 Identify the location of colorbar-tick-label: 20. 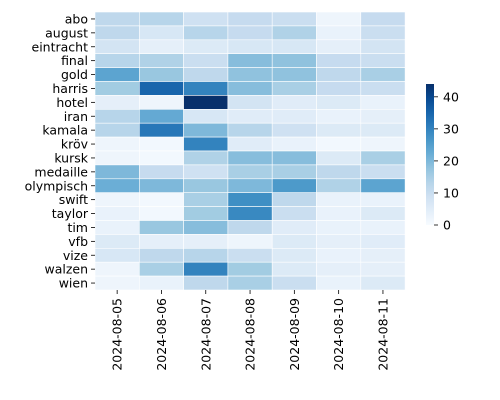
(451, 160).